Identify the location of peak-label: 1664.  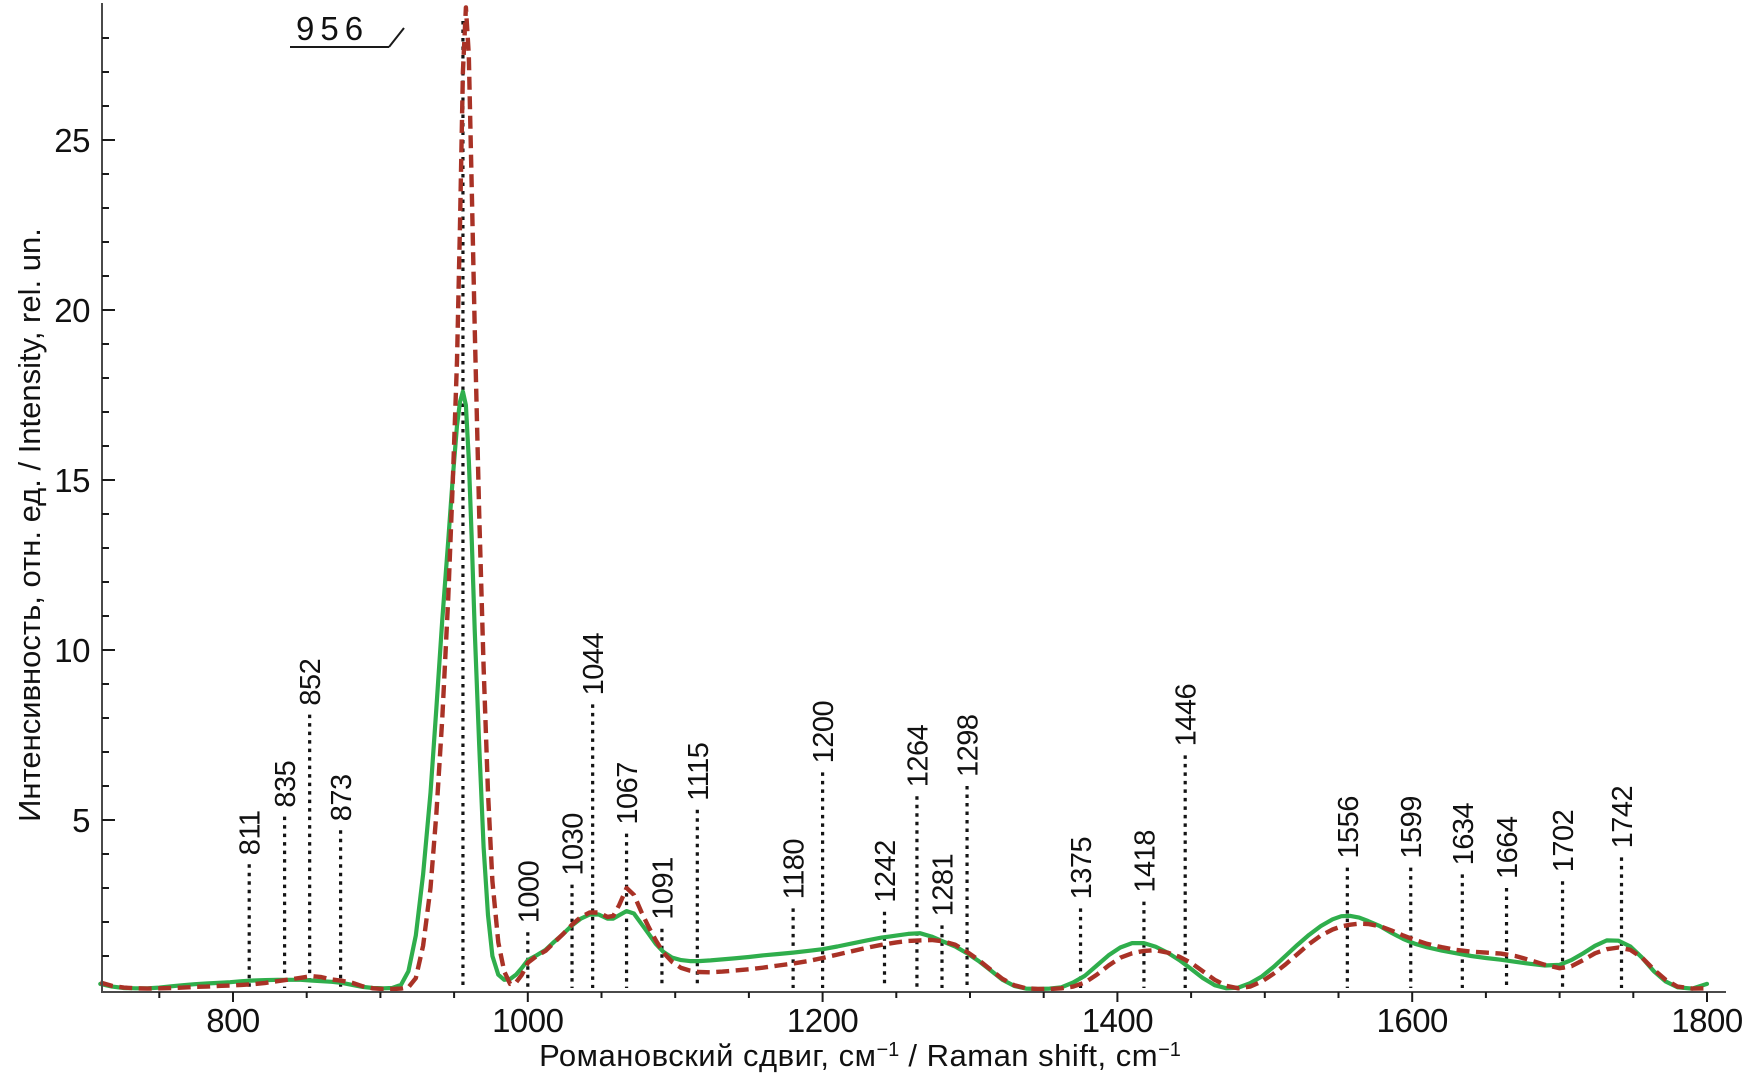
(1508, 847).